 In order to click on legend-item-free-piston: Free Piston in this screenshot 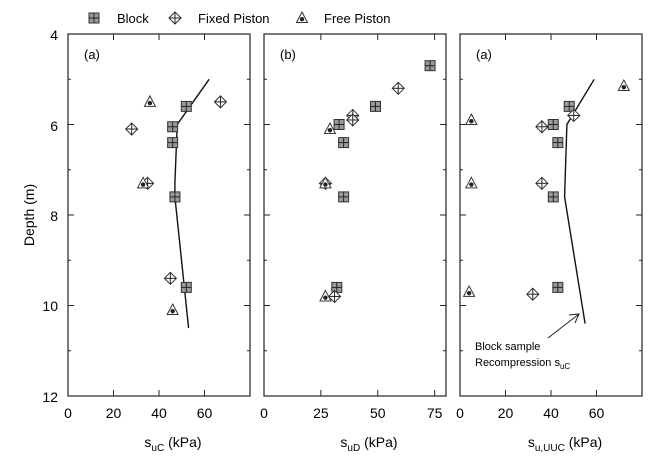, I will do `click(342, 18)`.